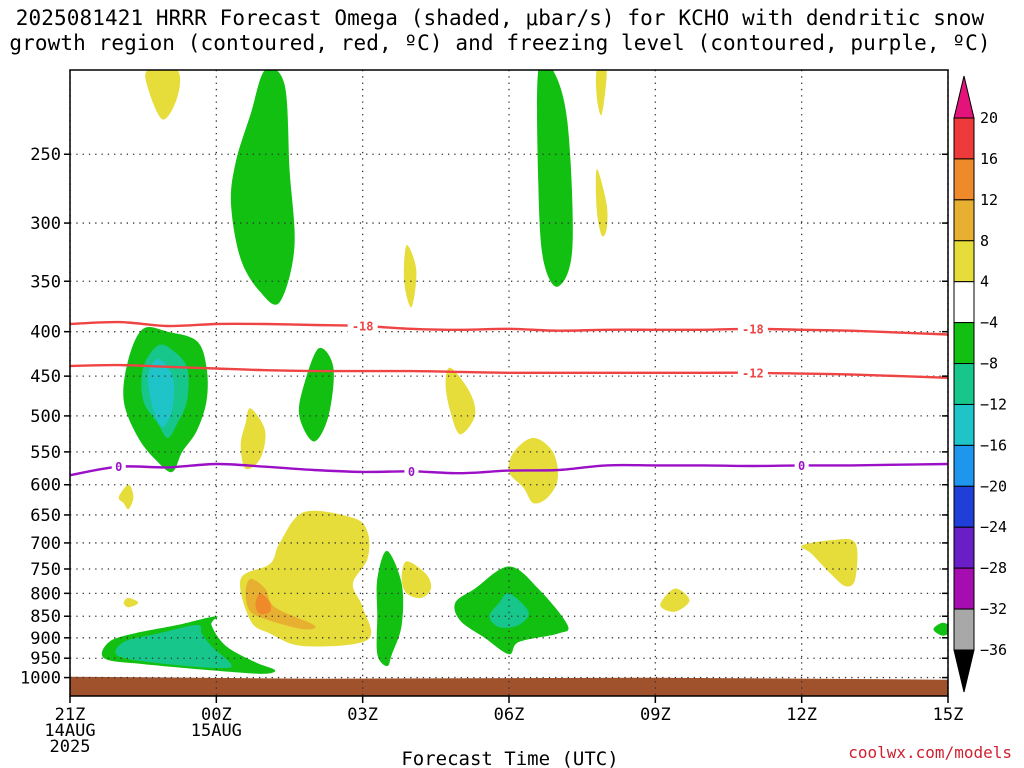 This screenshot has height=768, width=1024. Describe the element at coordinates (993, 568) in the screenshot. I see `colorbar-label: −28` at that location.